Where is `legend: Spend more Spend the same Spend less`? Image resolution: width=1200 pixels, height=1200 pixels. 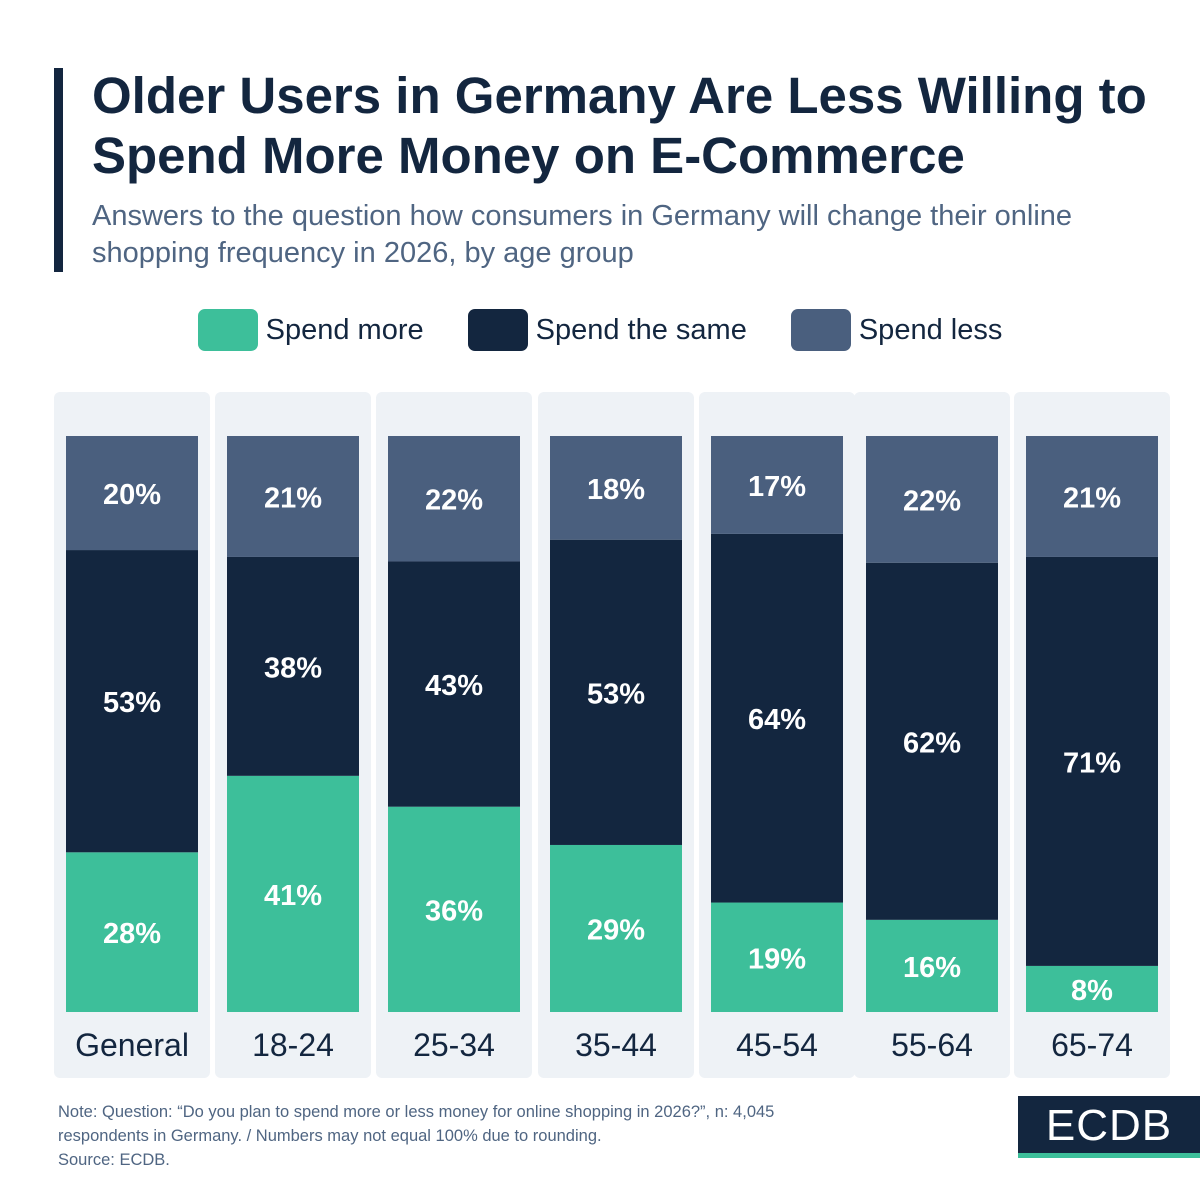
legend: Spend more Spend the same Spend less is located at coordinates (600, 330).